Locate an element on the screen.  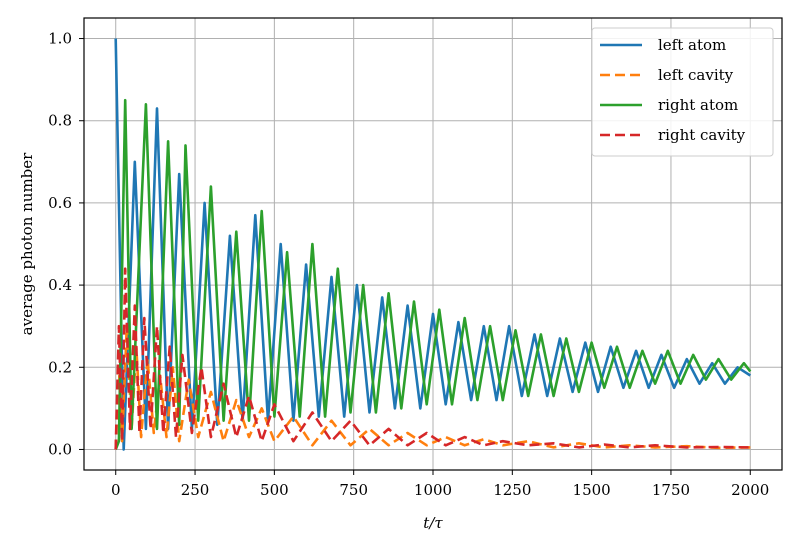
x-tick-label-2: 500 is located at coordinates (274, 490).